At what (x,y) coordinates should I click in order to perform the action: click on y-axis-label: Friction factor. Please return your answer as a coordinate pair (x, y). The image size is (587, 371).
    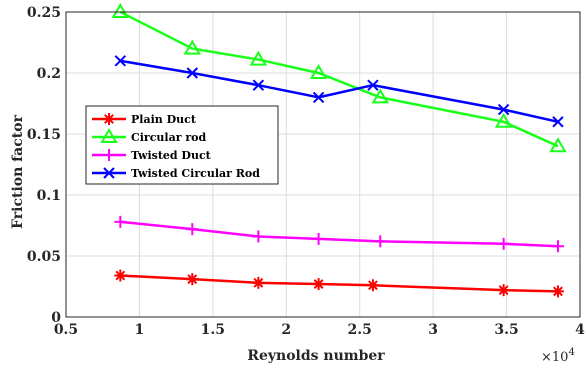
    Looking at the image, I should click on (18, 171).